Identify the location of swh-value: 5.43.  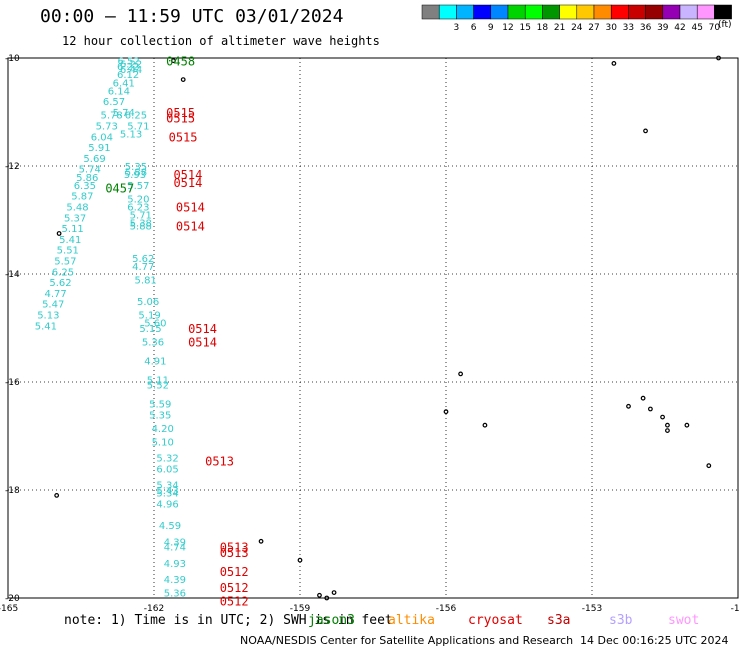
(167, 491).